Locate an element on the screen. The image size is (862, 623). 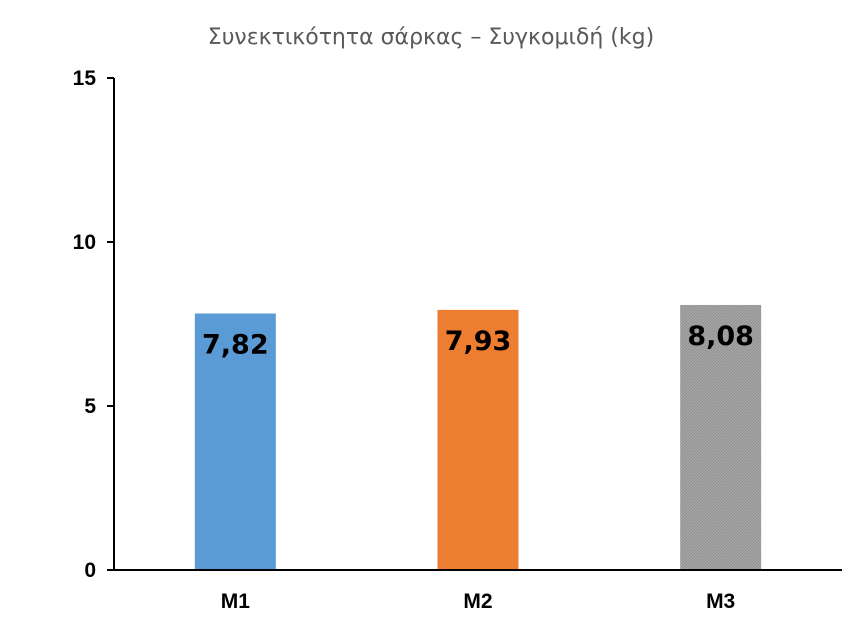
y-tick-label: 15 is located at coordinates (85, 78).